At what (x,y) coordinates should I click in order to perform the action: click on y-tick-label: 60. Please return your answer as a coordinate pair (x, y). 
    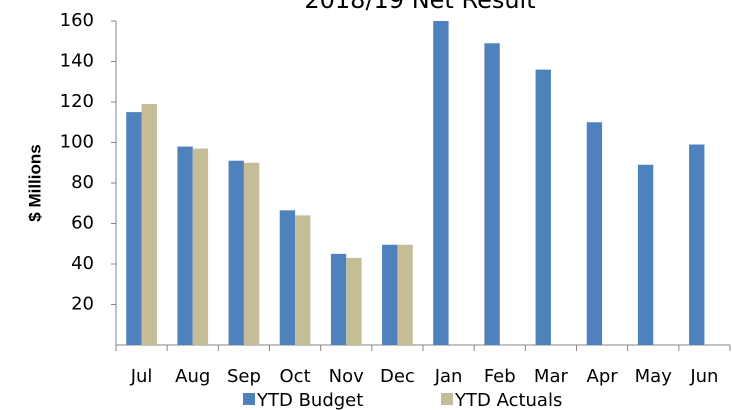
    Looking at the image, I should click on (82, 223).